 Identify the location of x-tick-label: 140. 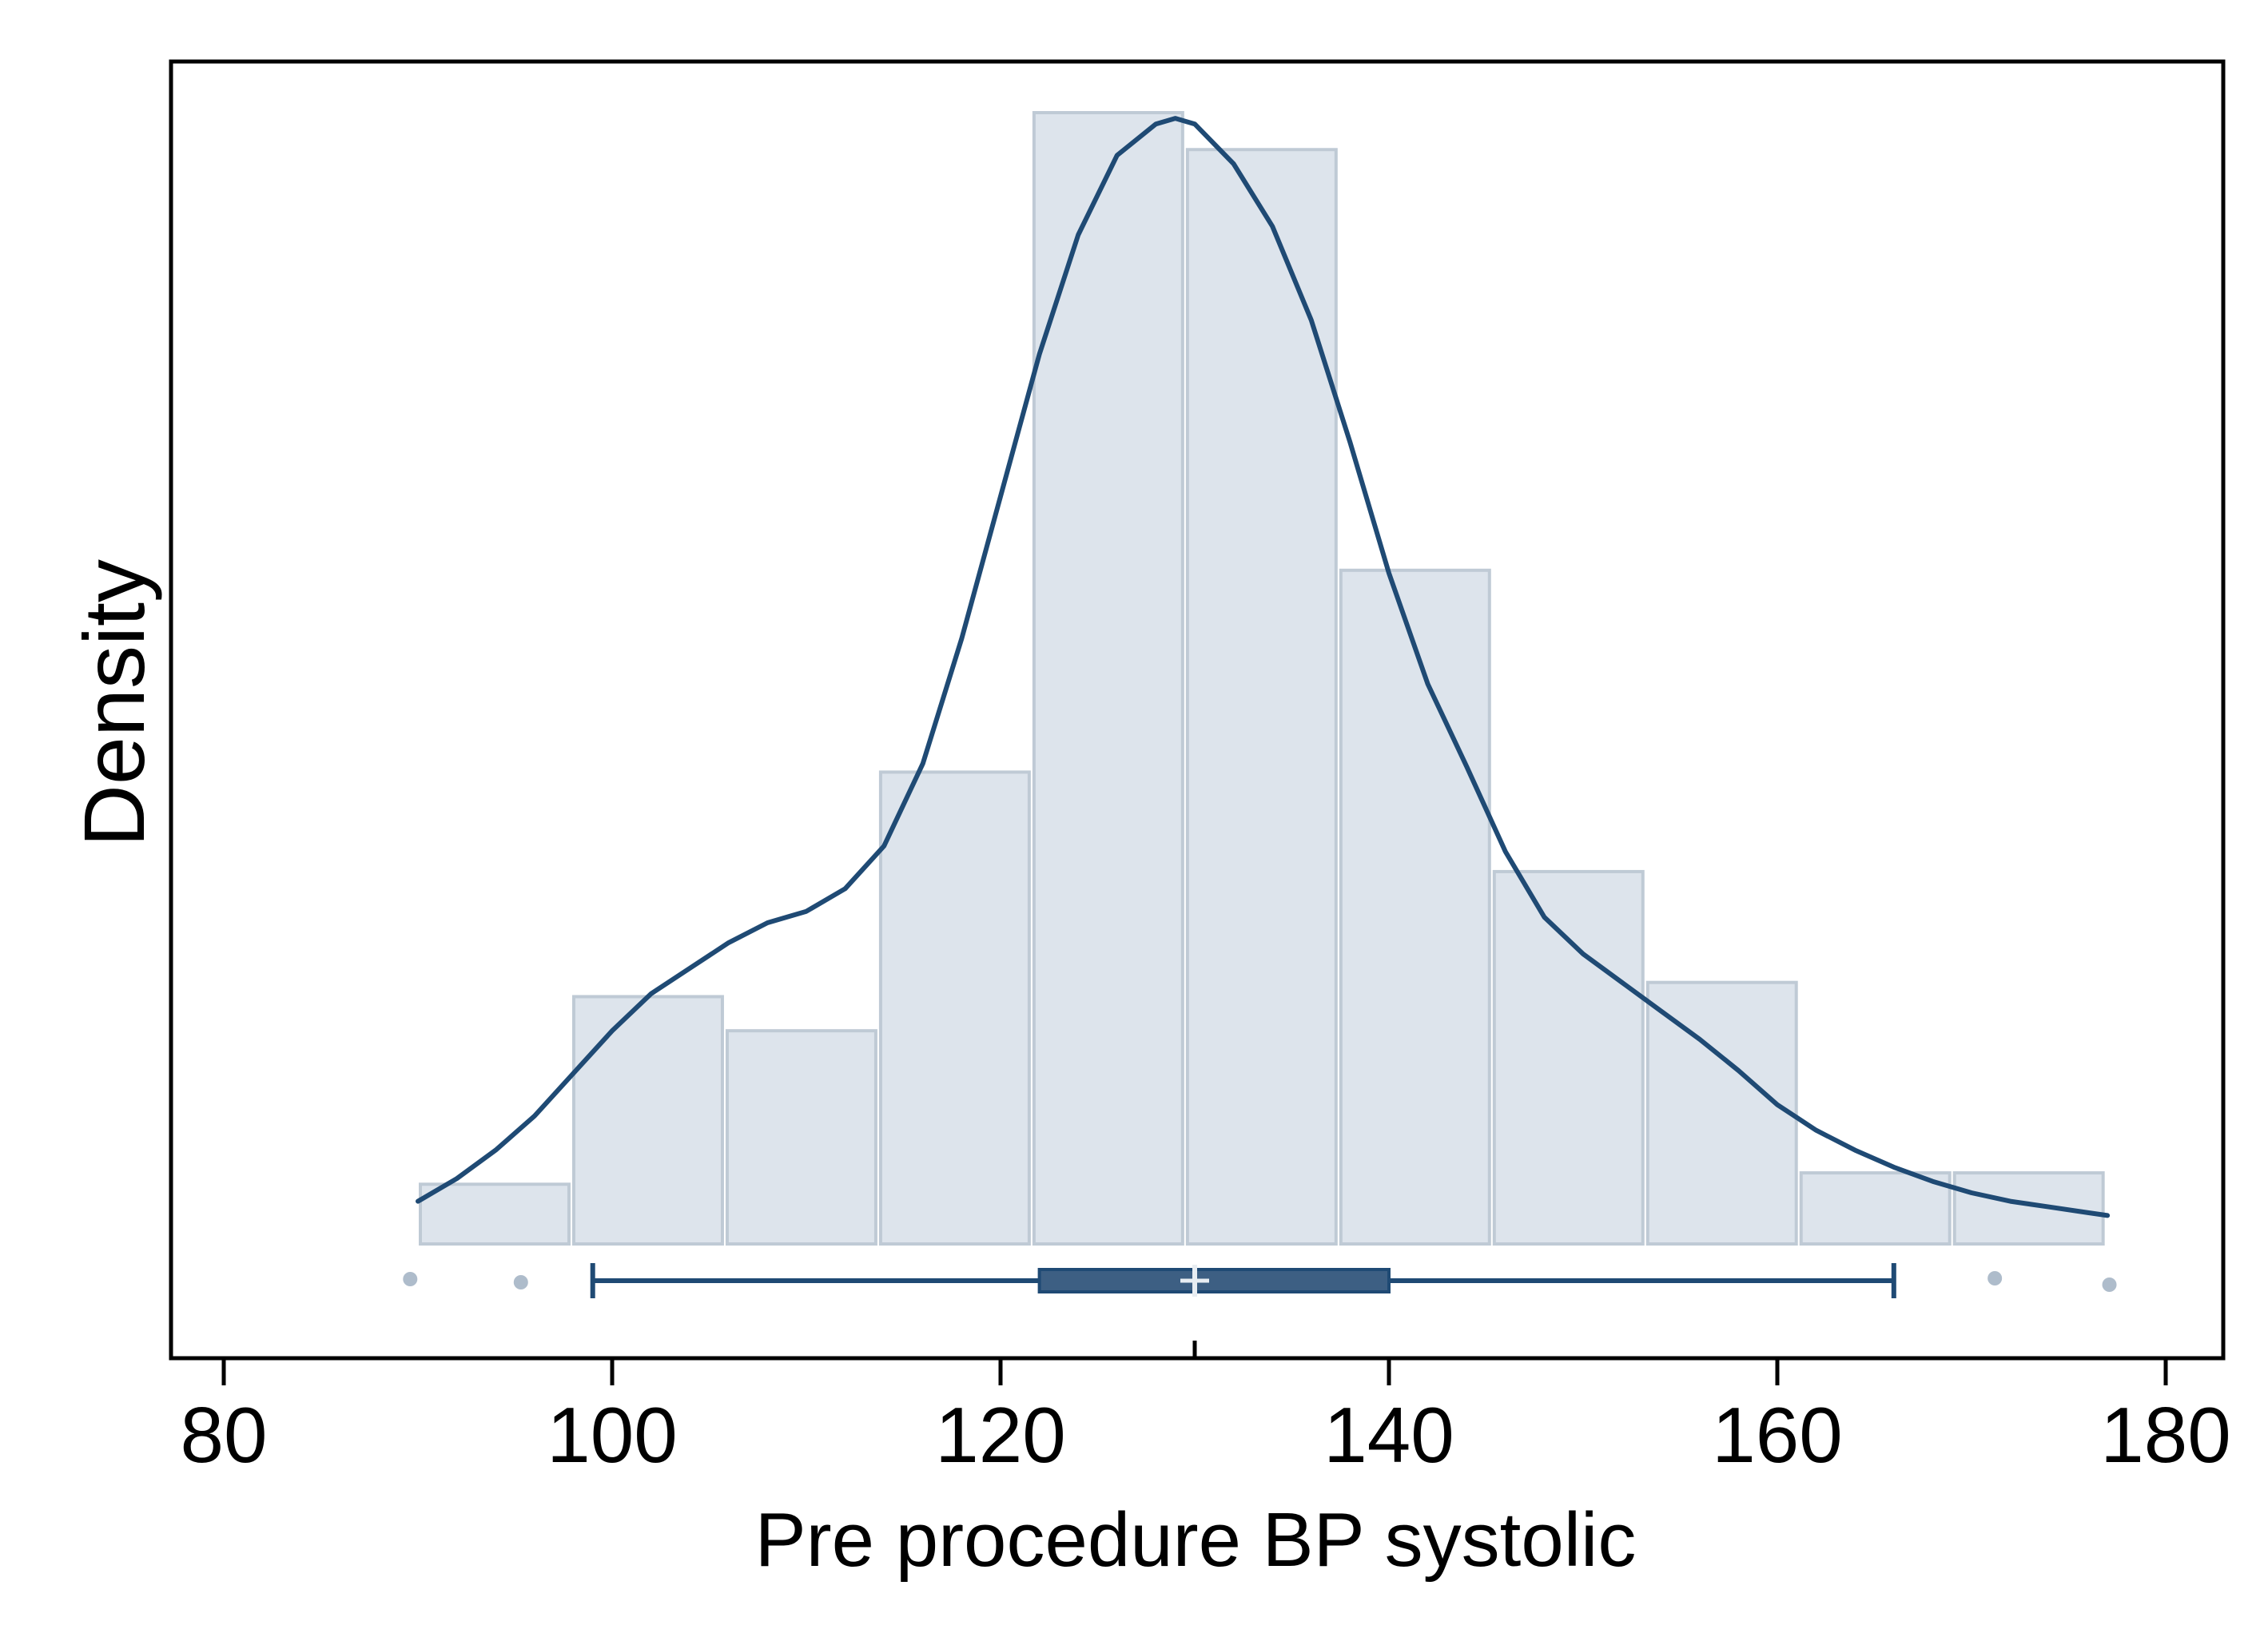
(1388, 1435).